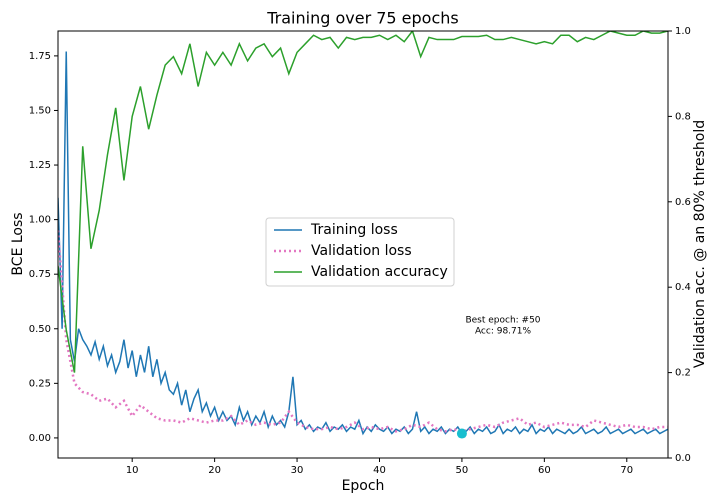  What do you see at coordinates (132, 470) in the screenshot?
I see `x-tick-label: 10` at bounding box center [132, 470].